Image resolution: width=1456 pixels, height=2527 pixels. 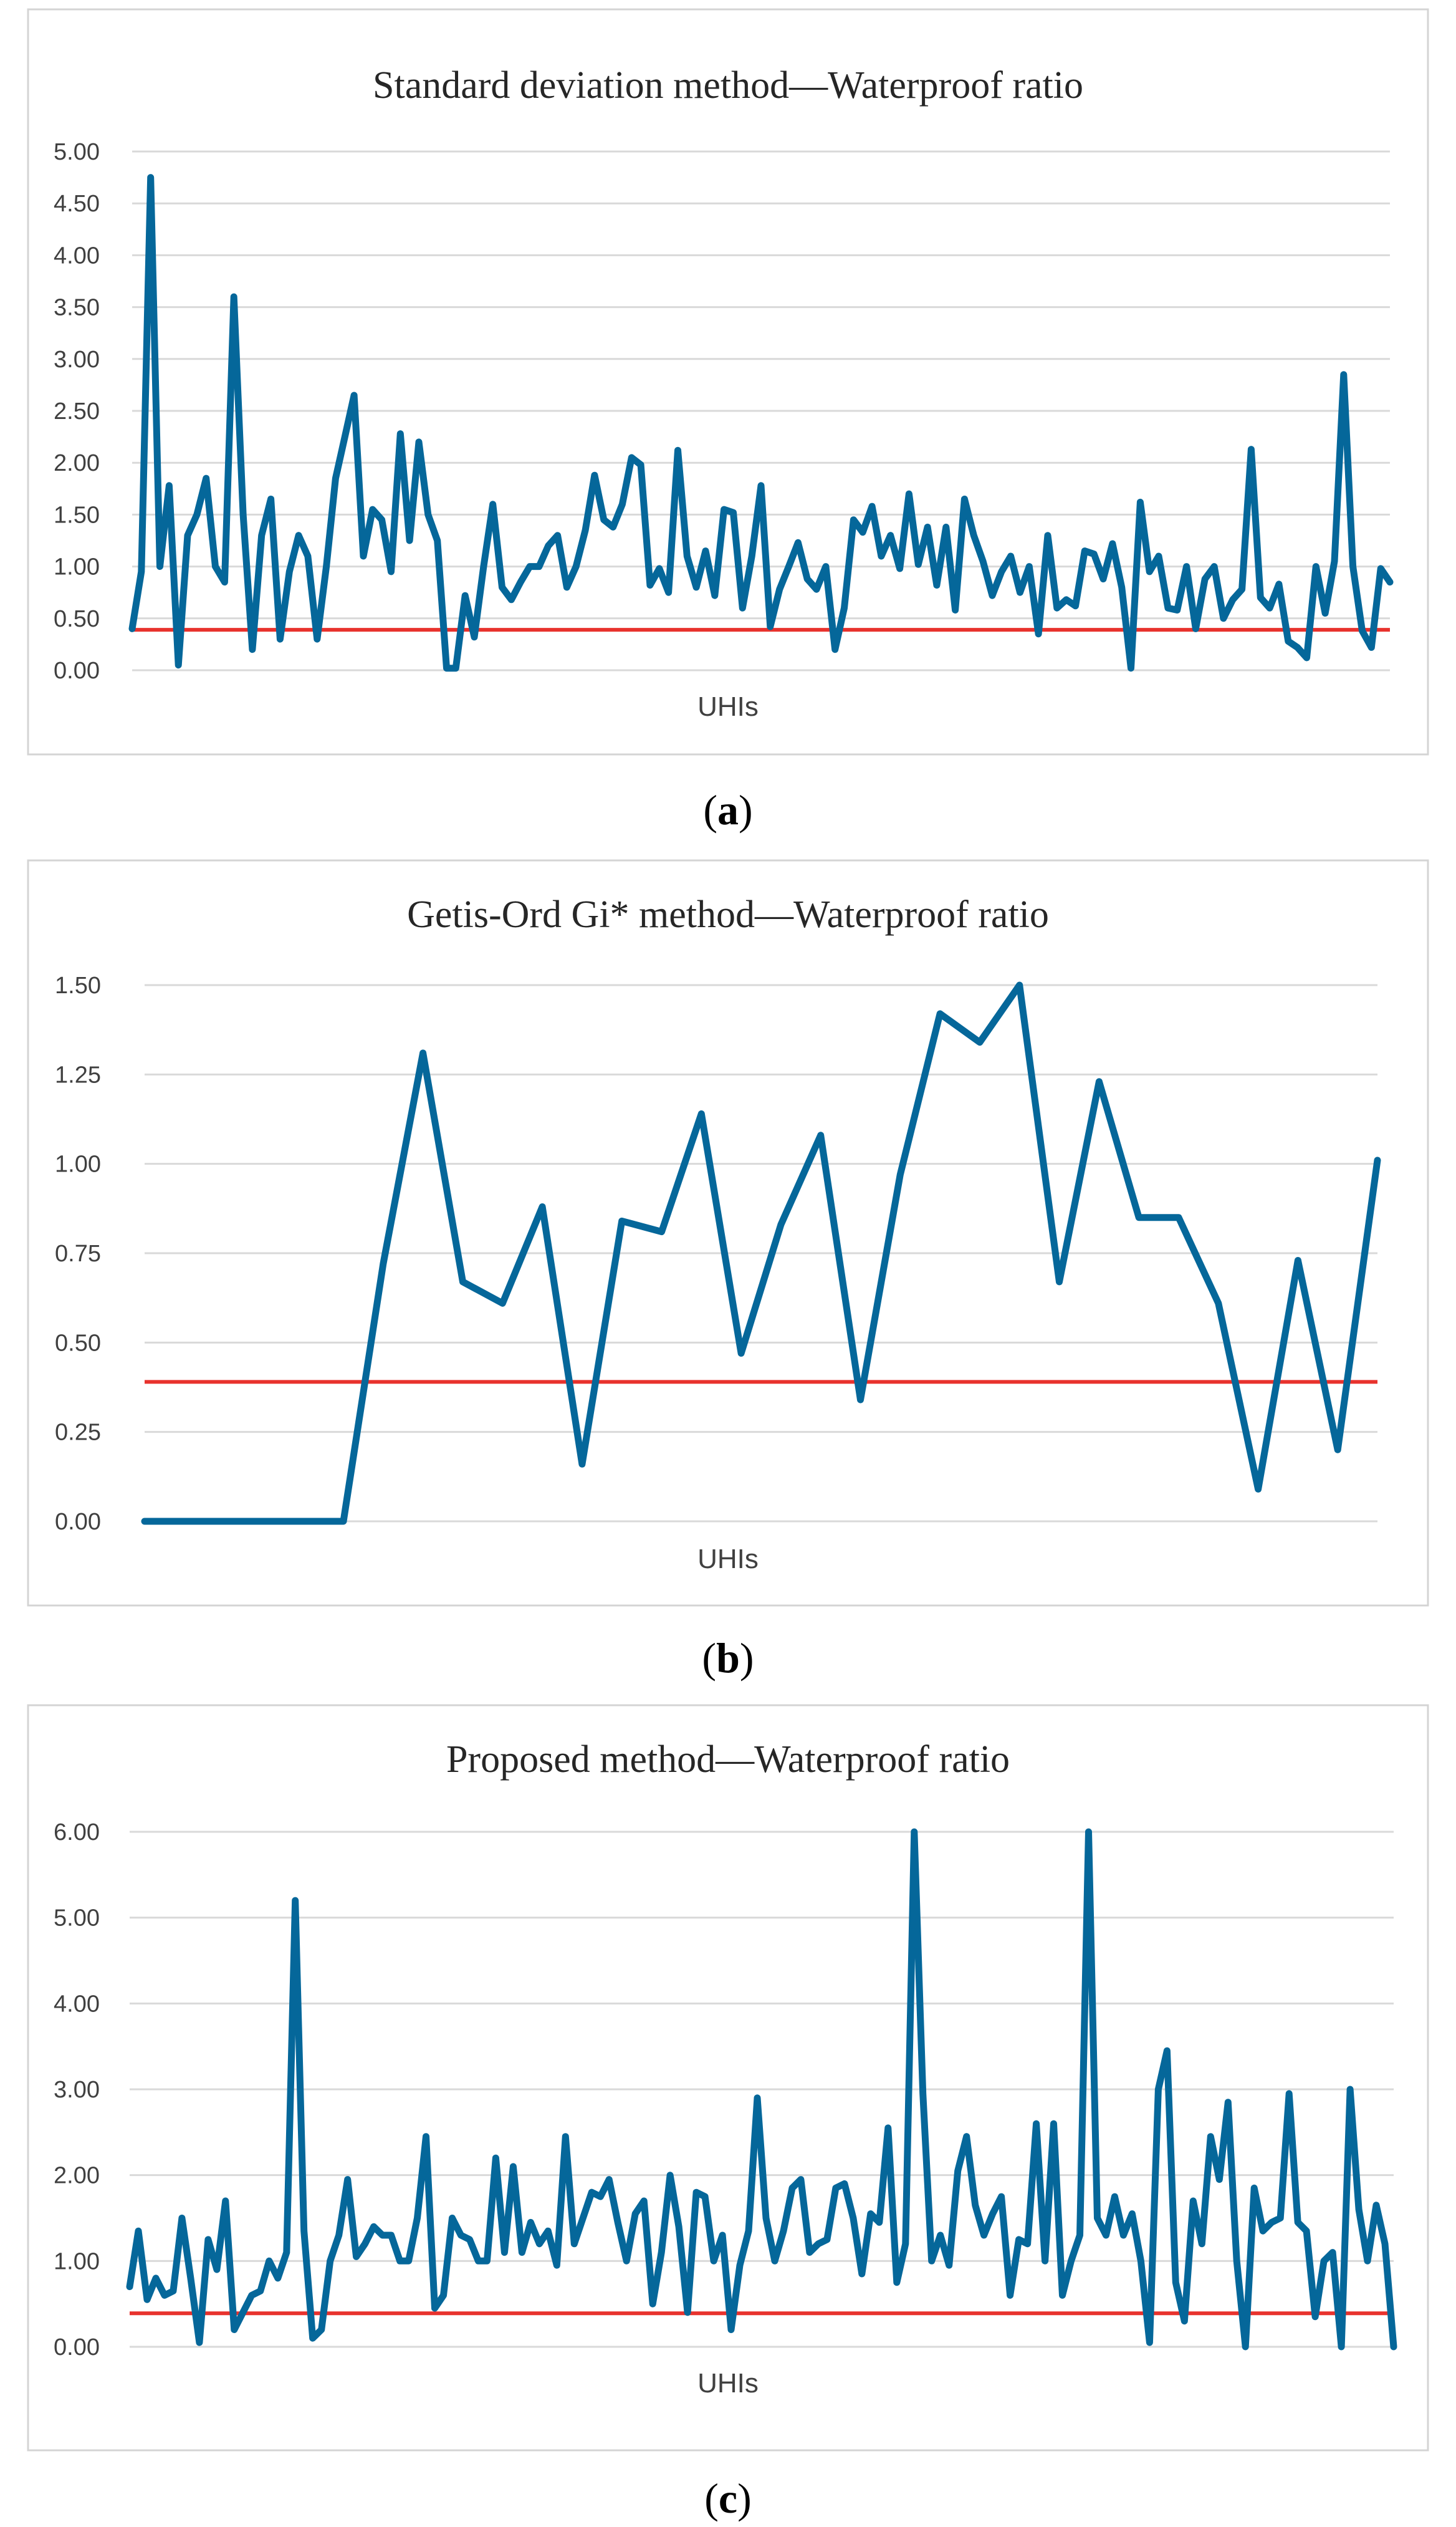 What do you see at coordinates (77, 204) in the screenshot?
I see `panel-a-y-tick-label: 4.50` at bounding box center [77, 204].